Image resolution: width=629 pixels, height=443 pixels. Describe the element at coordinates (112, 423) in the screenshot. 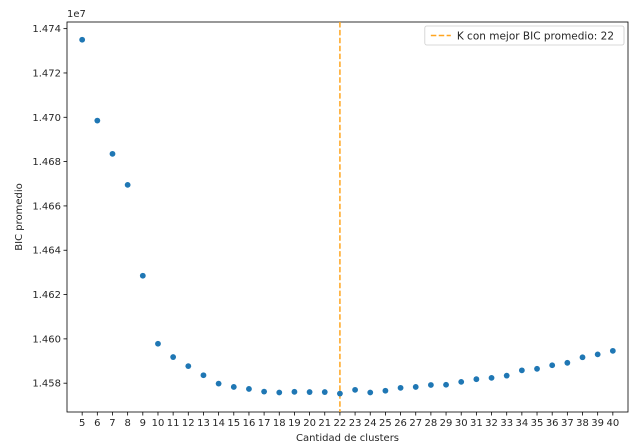

I see `x-tick-label: 7` at that location.